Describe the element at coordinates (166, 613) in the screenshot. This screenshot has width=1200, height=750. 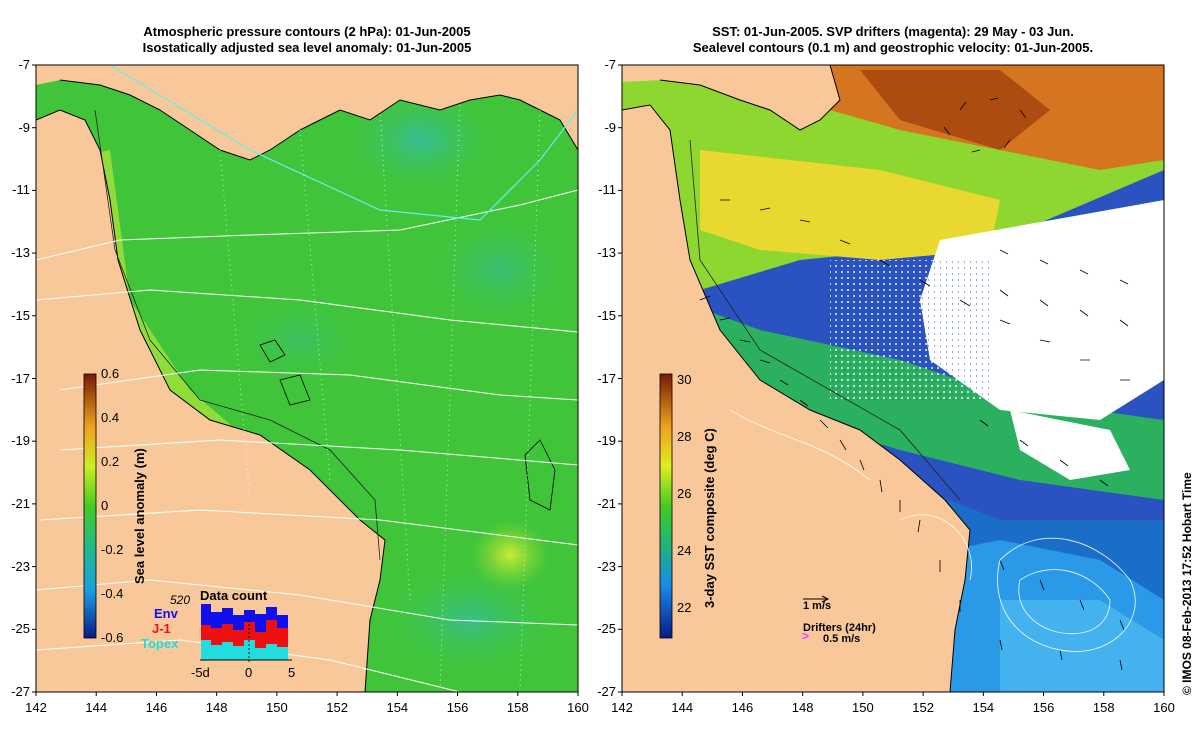
I see `inset-legend-env: Env` at that location.